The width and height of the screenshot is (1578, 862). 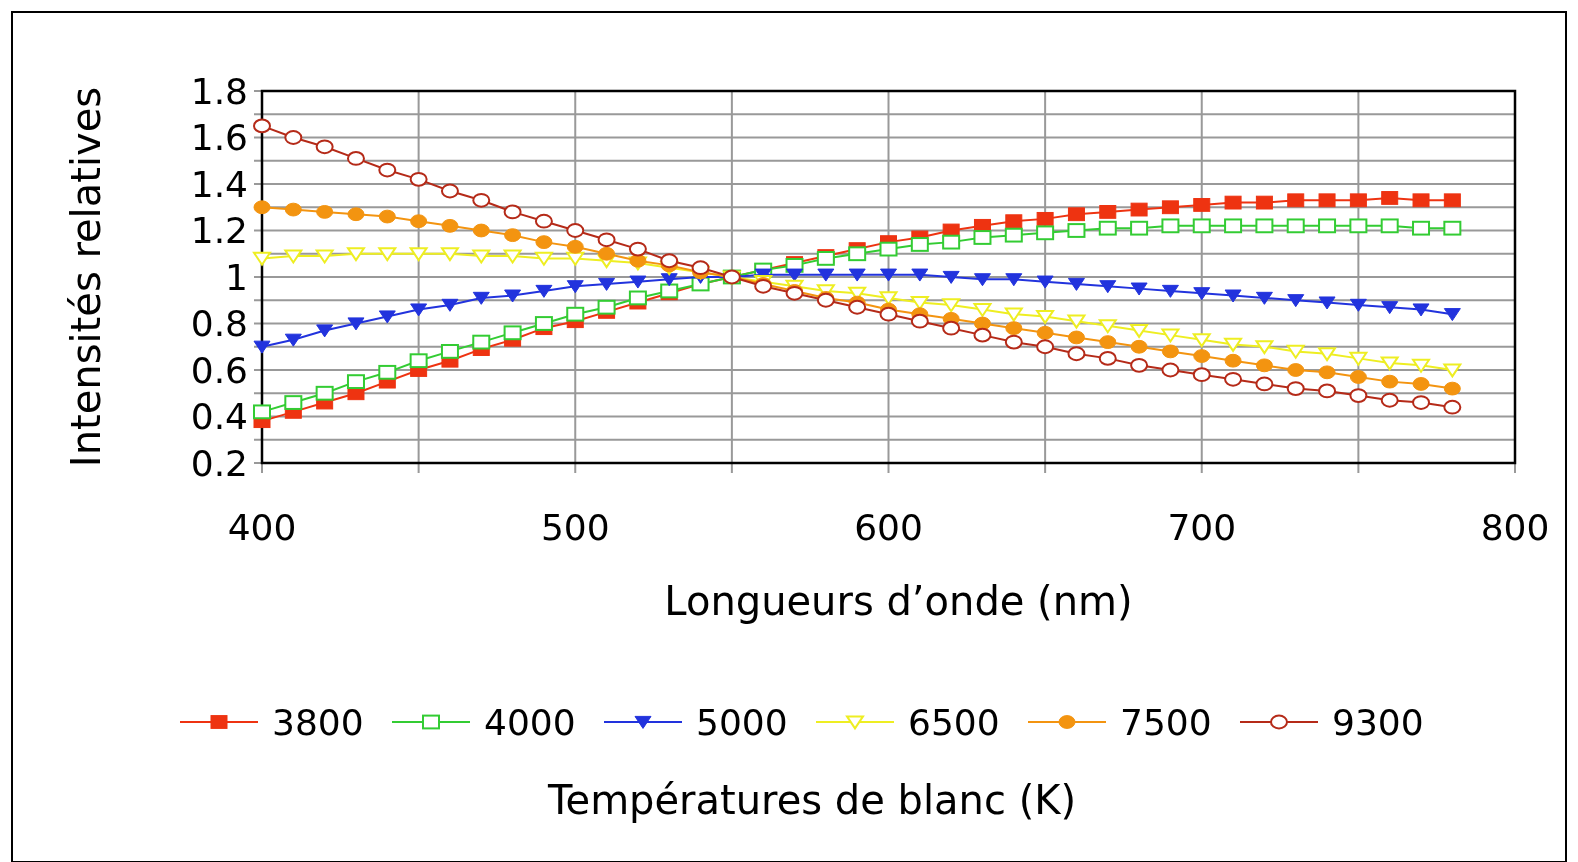 I want to click on legend-title: Températures de blanc (K), so click(x=811, y=800).